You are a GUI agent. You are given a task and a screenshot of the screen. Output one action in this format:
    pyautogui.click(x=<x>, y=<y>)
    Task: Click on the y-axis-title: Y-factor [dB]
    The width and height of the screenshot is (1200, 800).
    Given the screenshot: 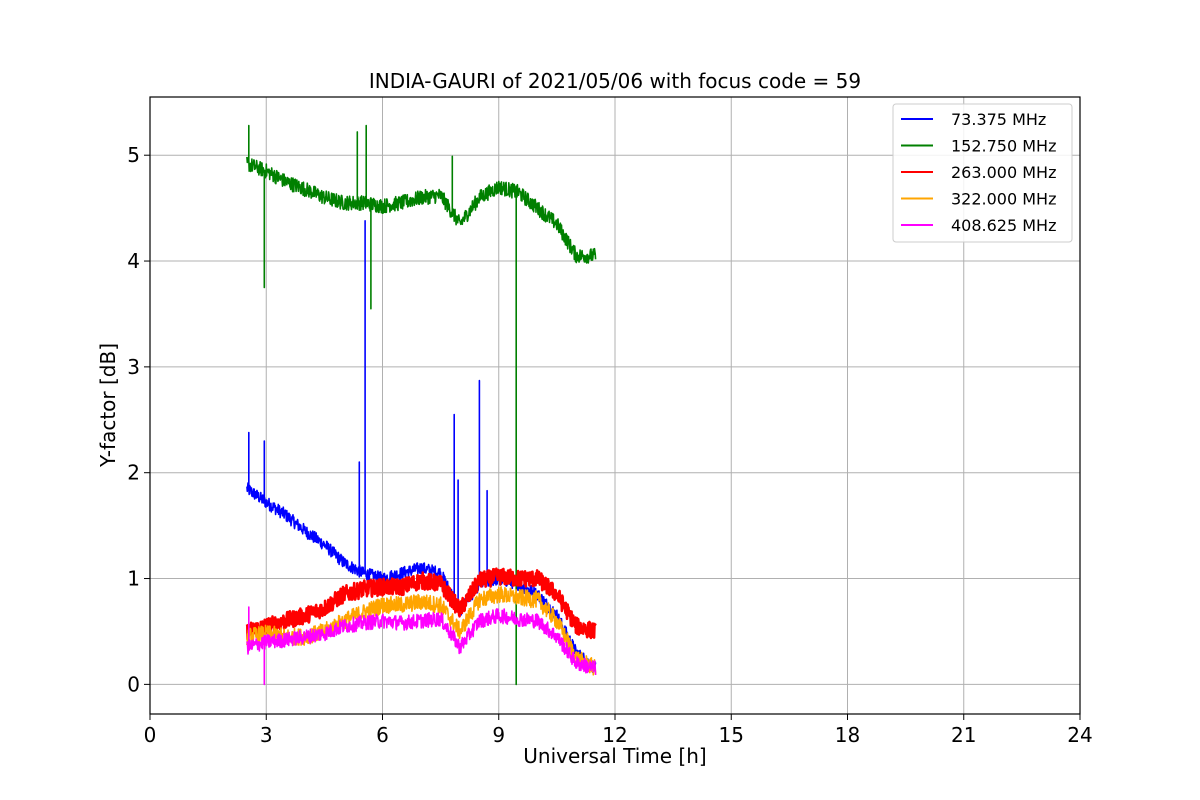 What is the action you would take?
    pyautogui.click(x=108, y=405)
    